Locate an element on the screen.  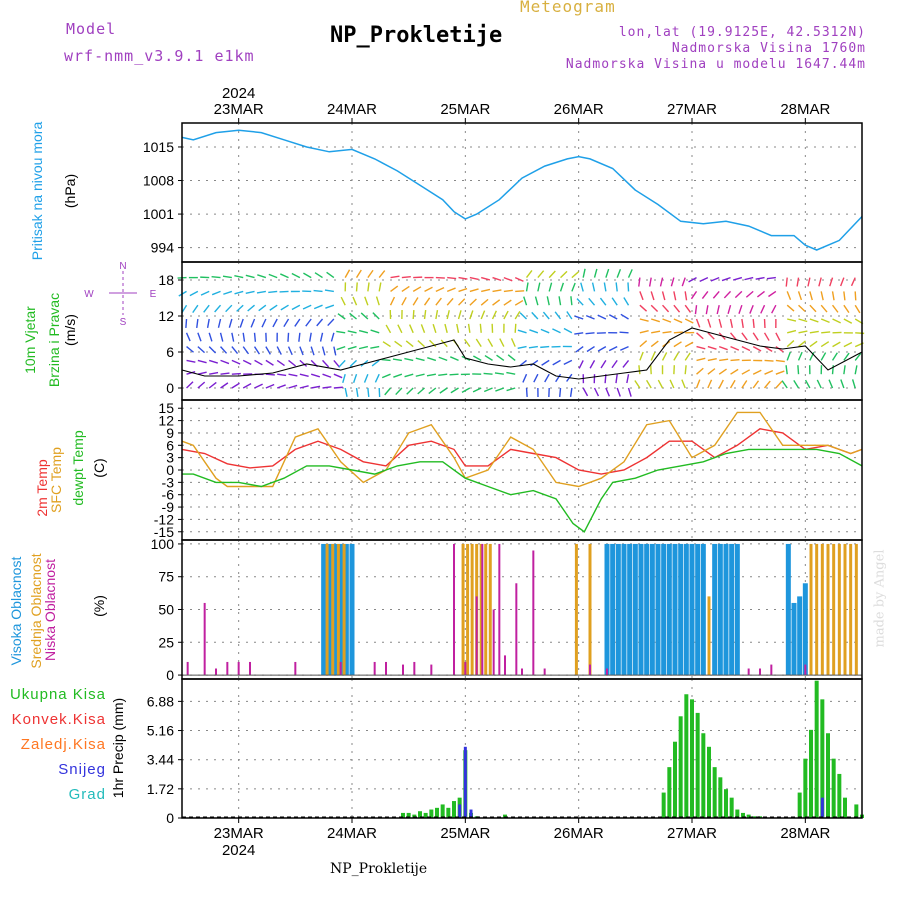
temperature-ytick-label: -12 is located at coordinates (164, 519).